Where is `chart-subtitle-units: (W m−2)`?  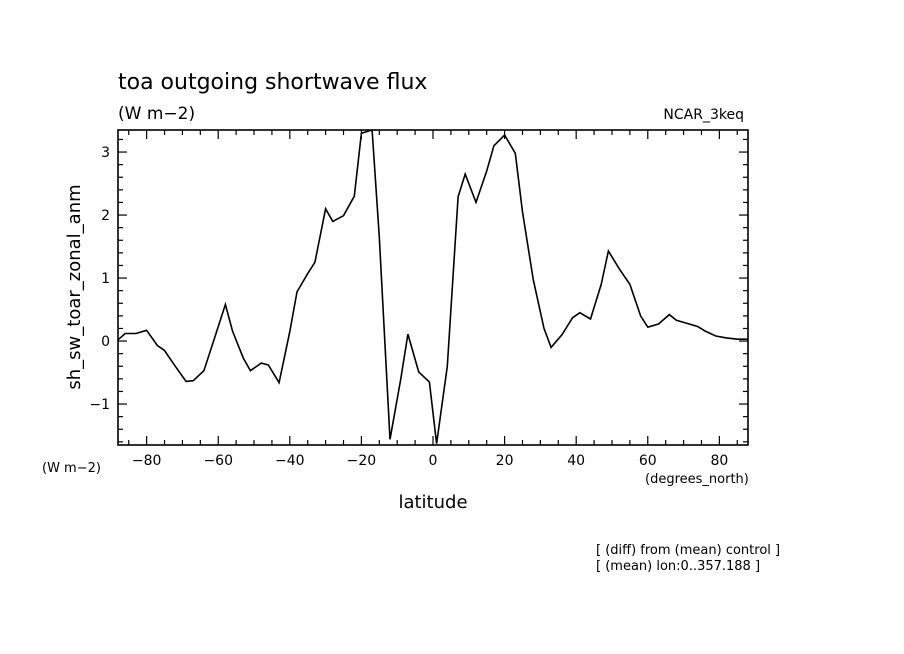
chart-subtitle-units: (W m−2) is located at coordinates (156, 114).